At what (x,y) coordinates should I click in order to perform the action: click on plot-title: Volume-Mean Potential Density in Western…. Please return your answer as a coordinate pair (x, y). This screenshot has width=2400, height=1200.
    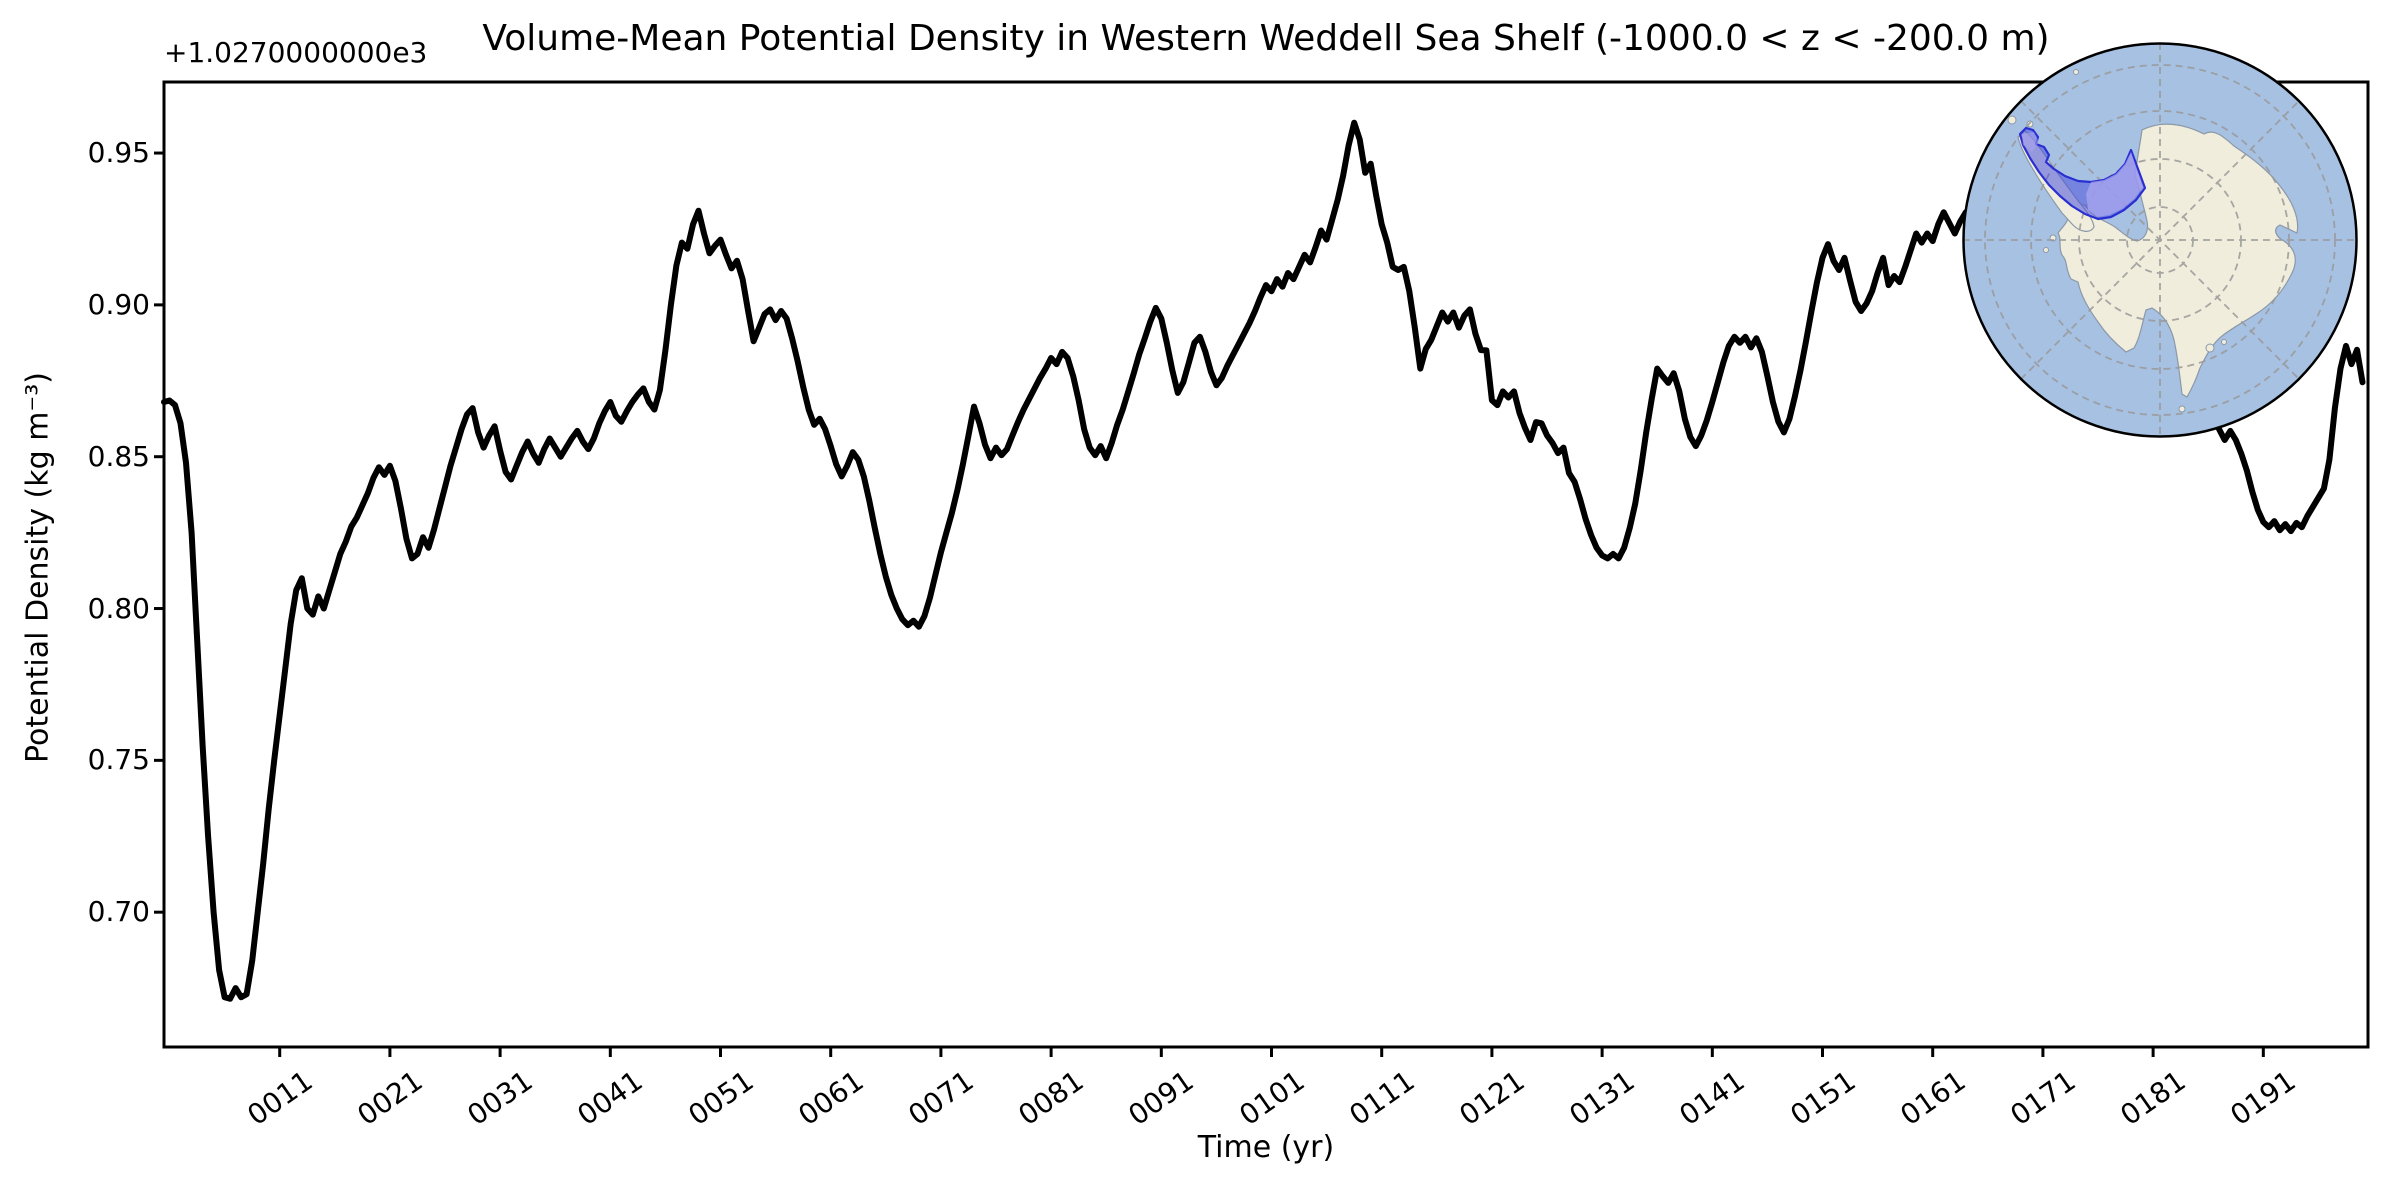
    Looking at the image, I should click on (1266, 38).